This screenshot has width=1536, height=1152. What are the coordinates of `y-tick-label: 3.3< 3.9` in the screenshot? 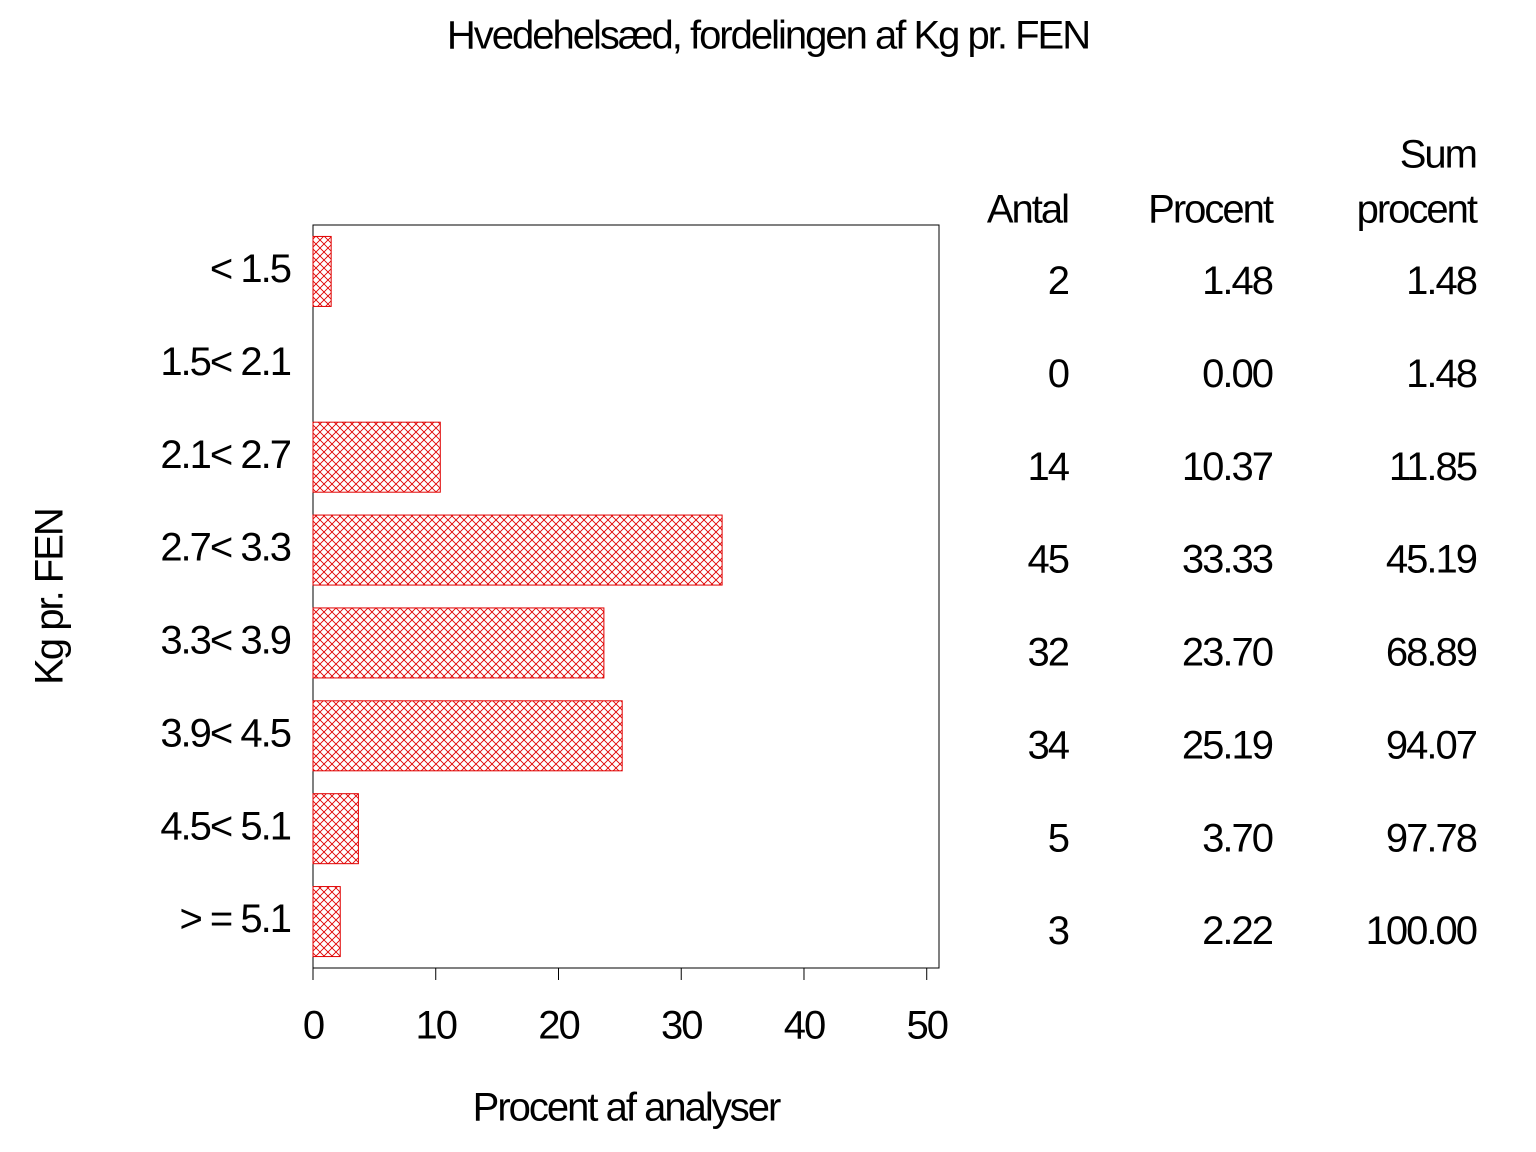 It's located at (225, 641).